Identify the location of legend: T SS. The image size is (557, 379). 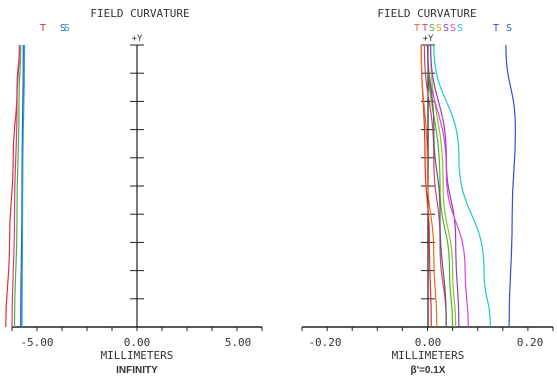
(55, 28).